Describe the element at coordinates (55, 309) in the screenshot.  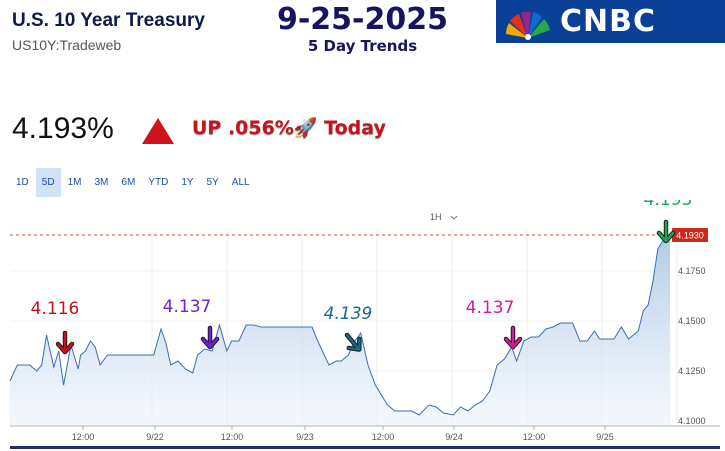
I see `annotation-label: 4.116` at that location.